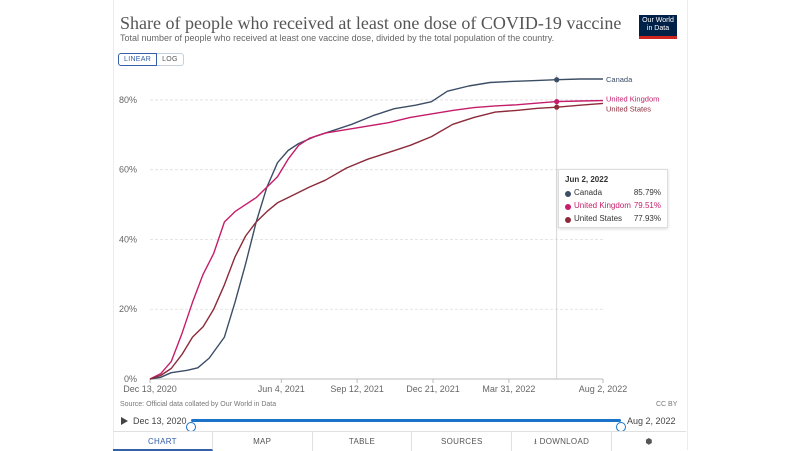 The height and width of the screenshot is (451, 800). Describe the element at coordinates (281, 389) in the screenshot. I see `x-tick-label: Jun 4, 2021` at that location.